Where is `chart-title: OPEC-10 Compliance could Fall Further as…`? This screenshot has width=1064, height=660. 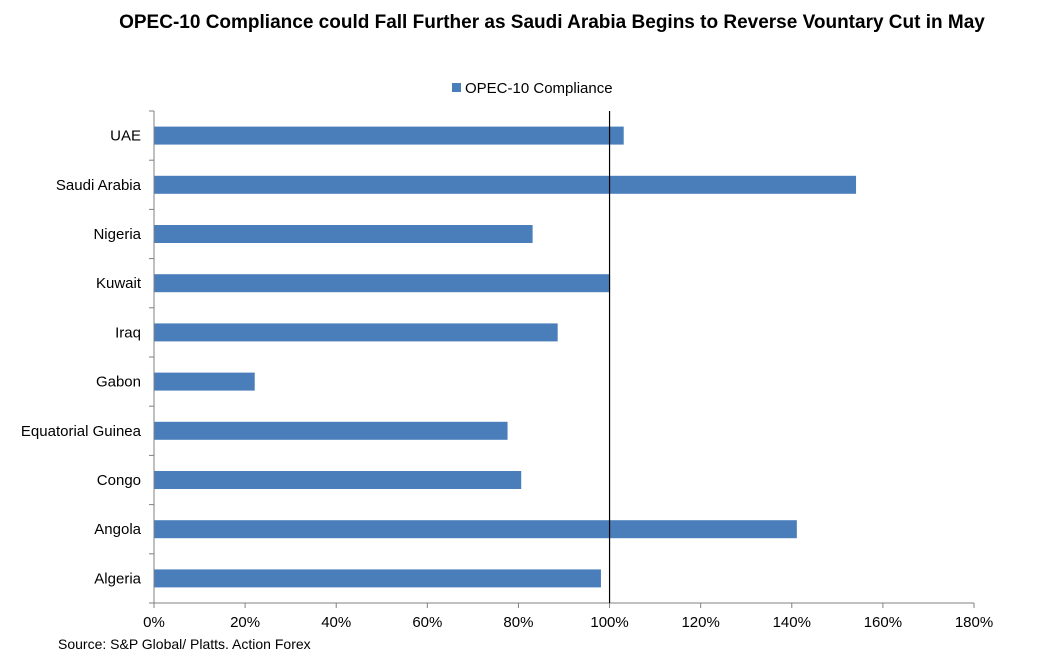 chart-title: OPEC-10 Compliance could Fall Further as… is located at coordinates (552, 22).